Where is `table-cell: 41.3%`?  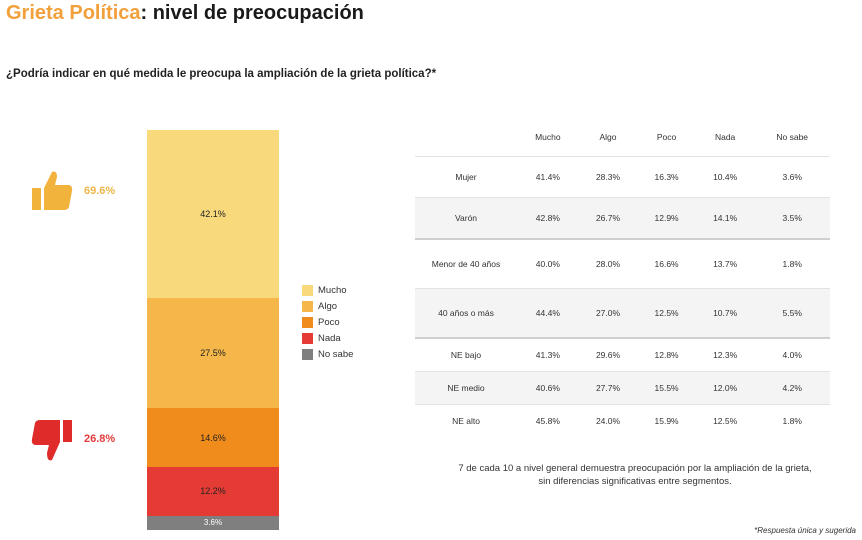 table-cell: 41.3% is located at coordinates (548, 354).